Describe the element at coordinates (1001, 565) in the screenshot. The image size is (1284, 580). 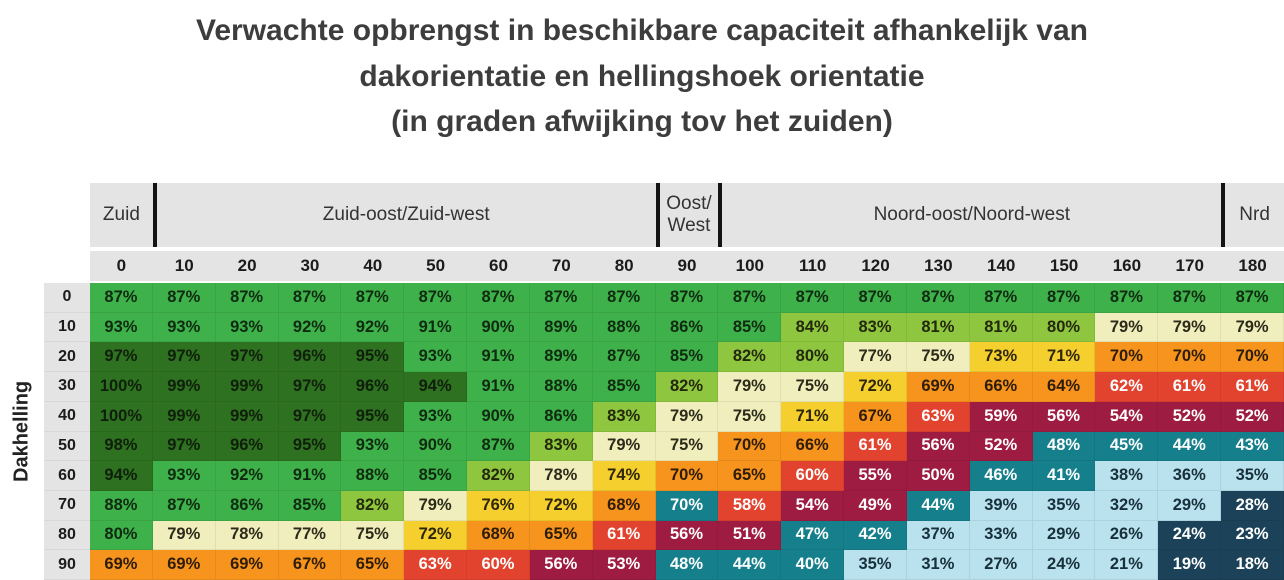
I see `heatmap-cell: 27%` at that location.